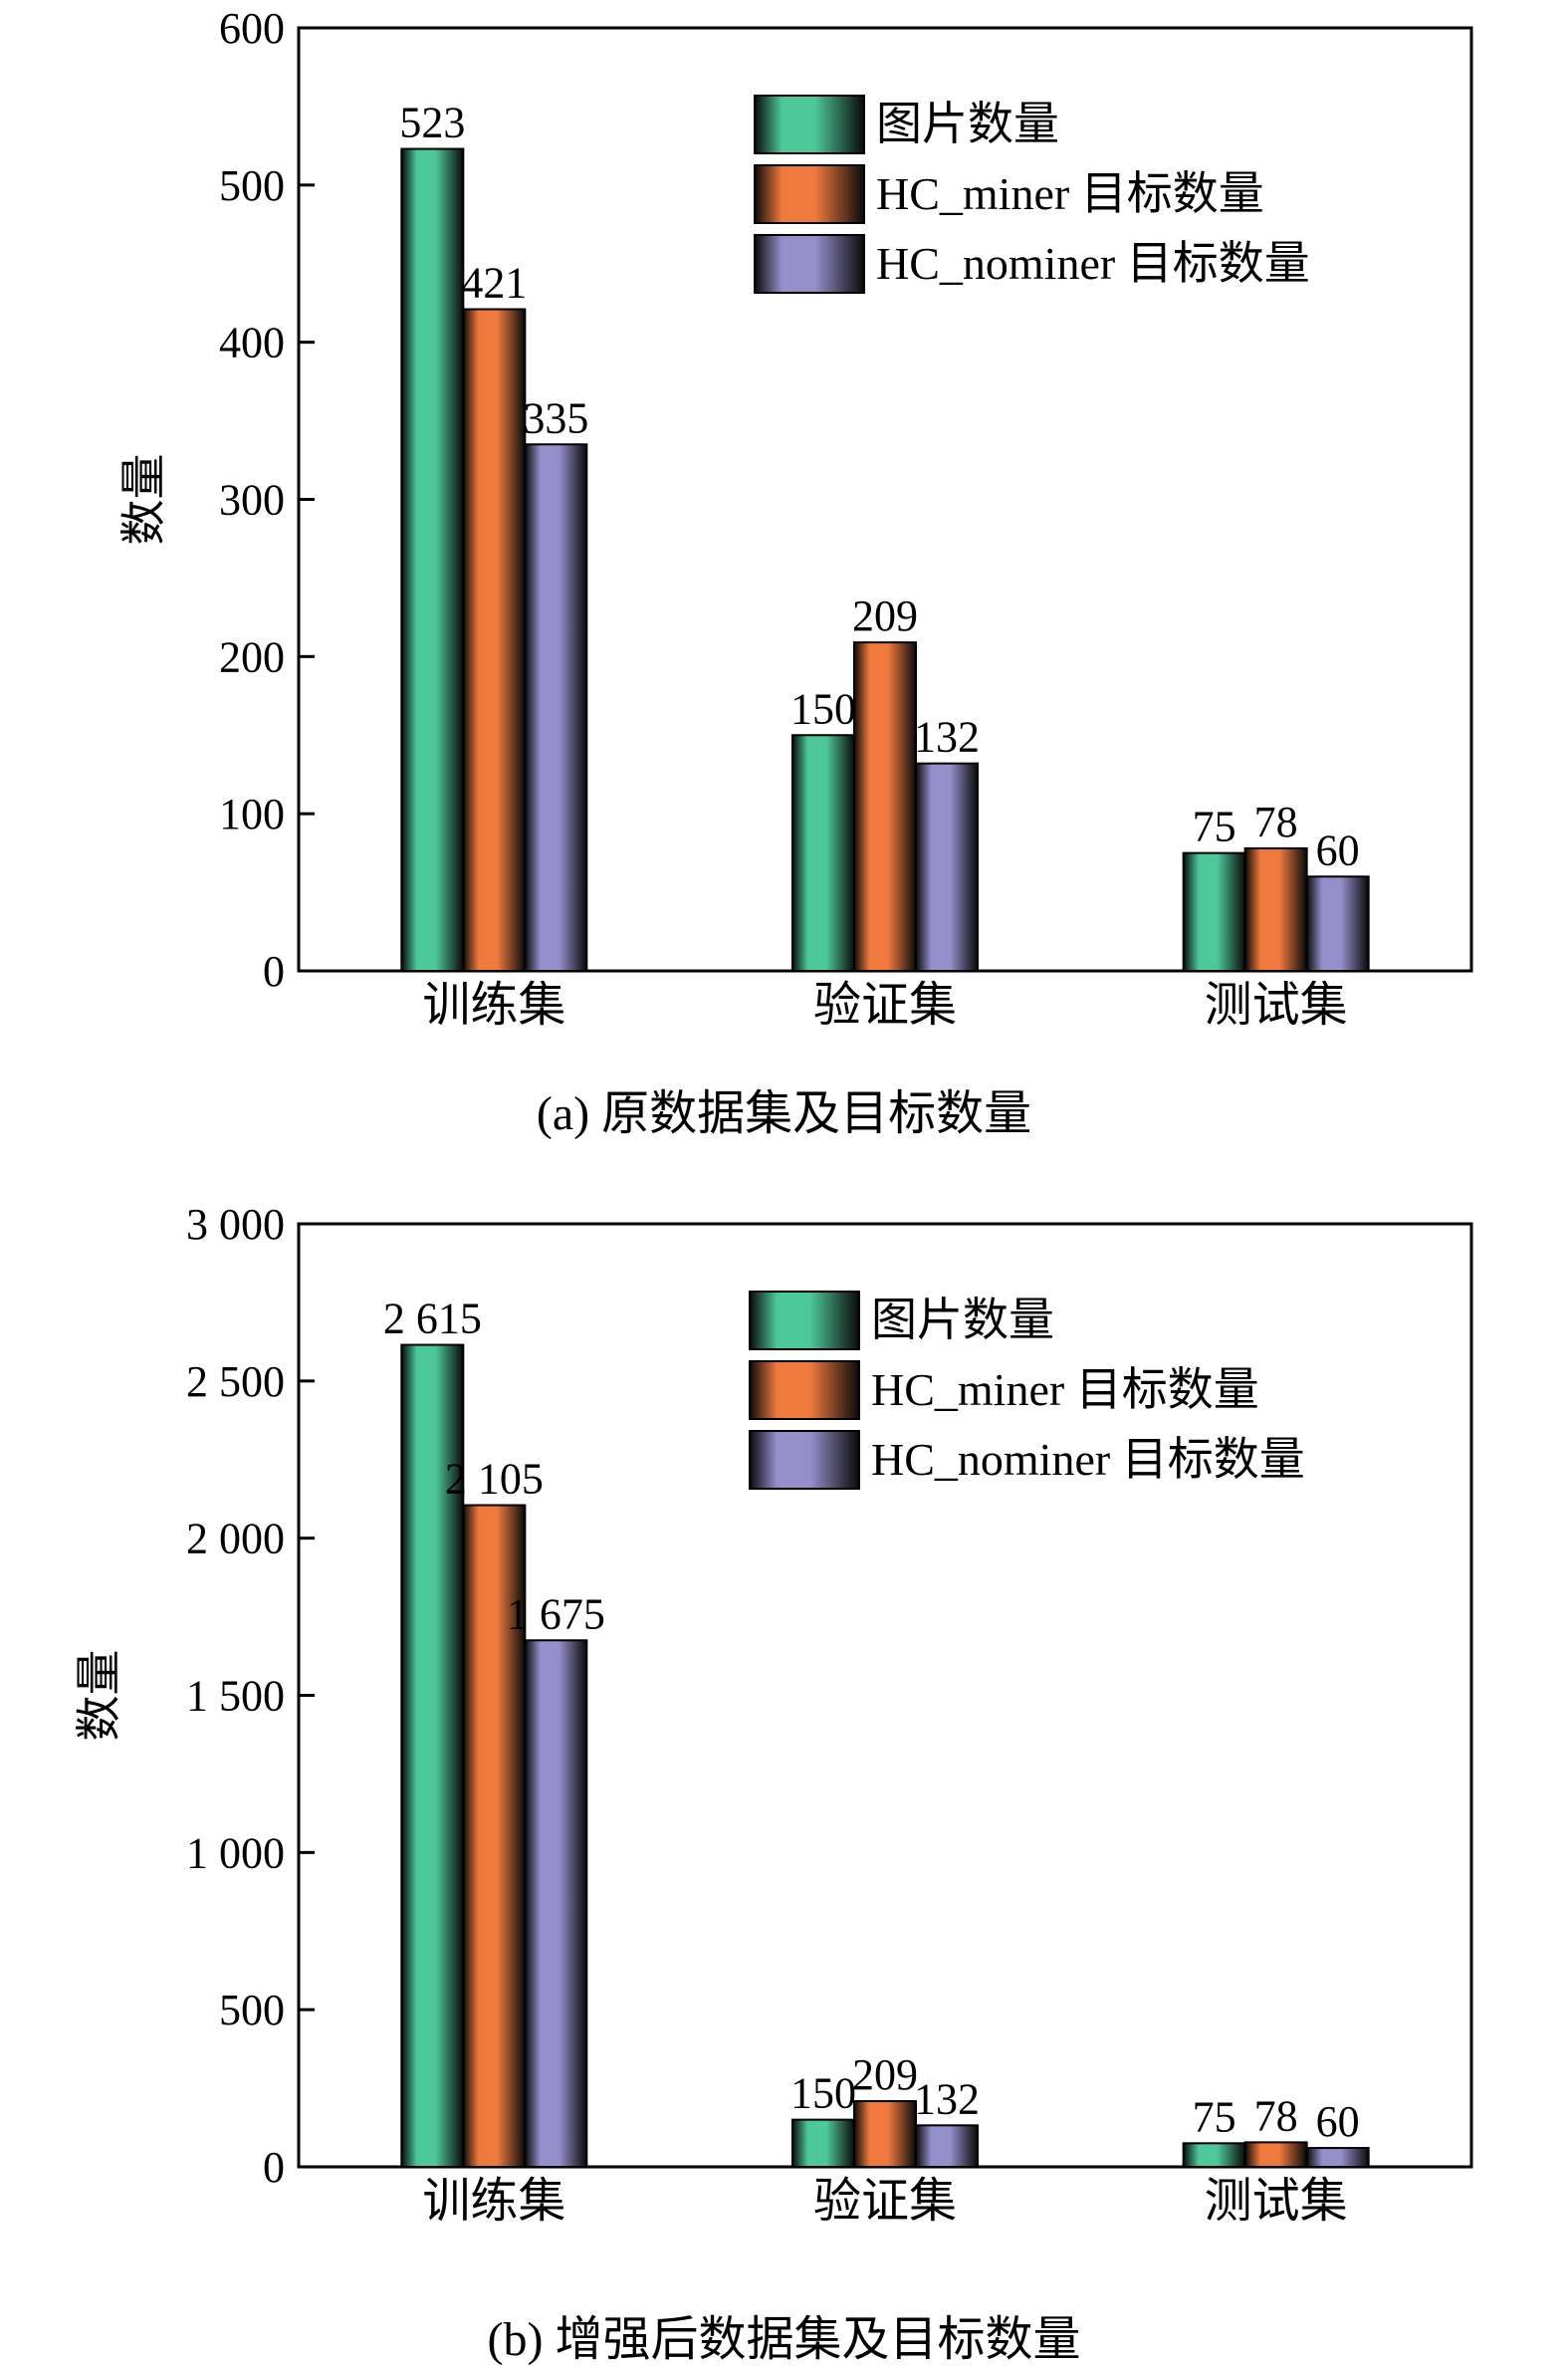  What do you see at coordinates (784, 1114) in the screenshot?
I see `chart-a-caption: (a) 原数据集及目标数量` at bounding box center [784, 1114].